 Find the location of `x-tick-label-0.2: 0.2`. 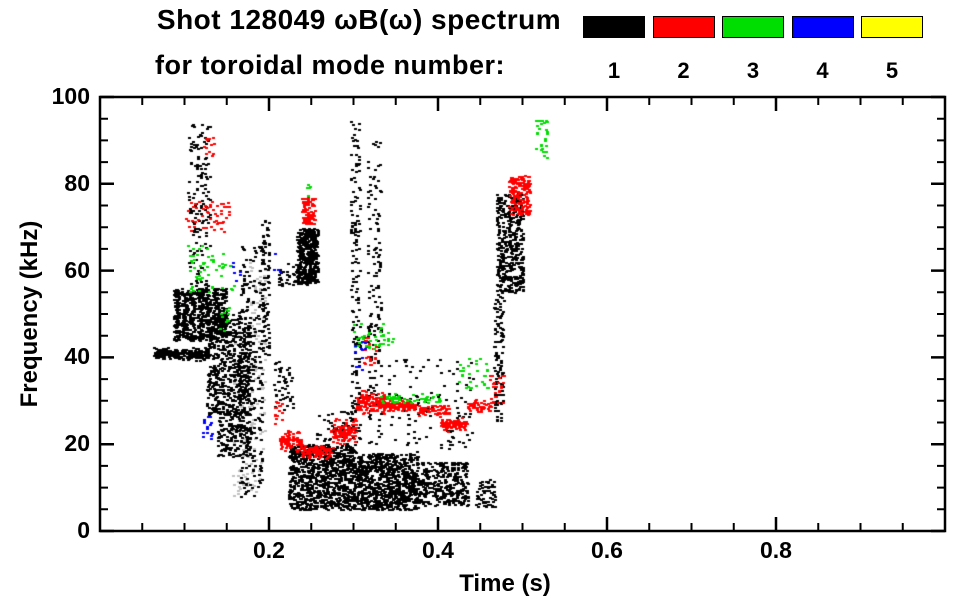

x-tick-label-0.2: 0.2 is located at coordinates (269, 550).